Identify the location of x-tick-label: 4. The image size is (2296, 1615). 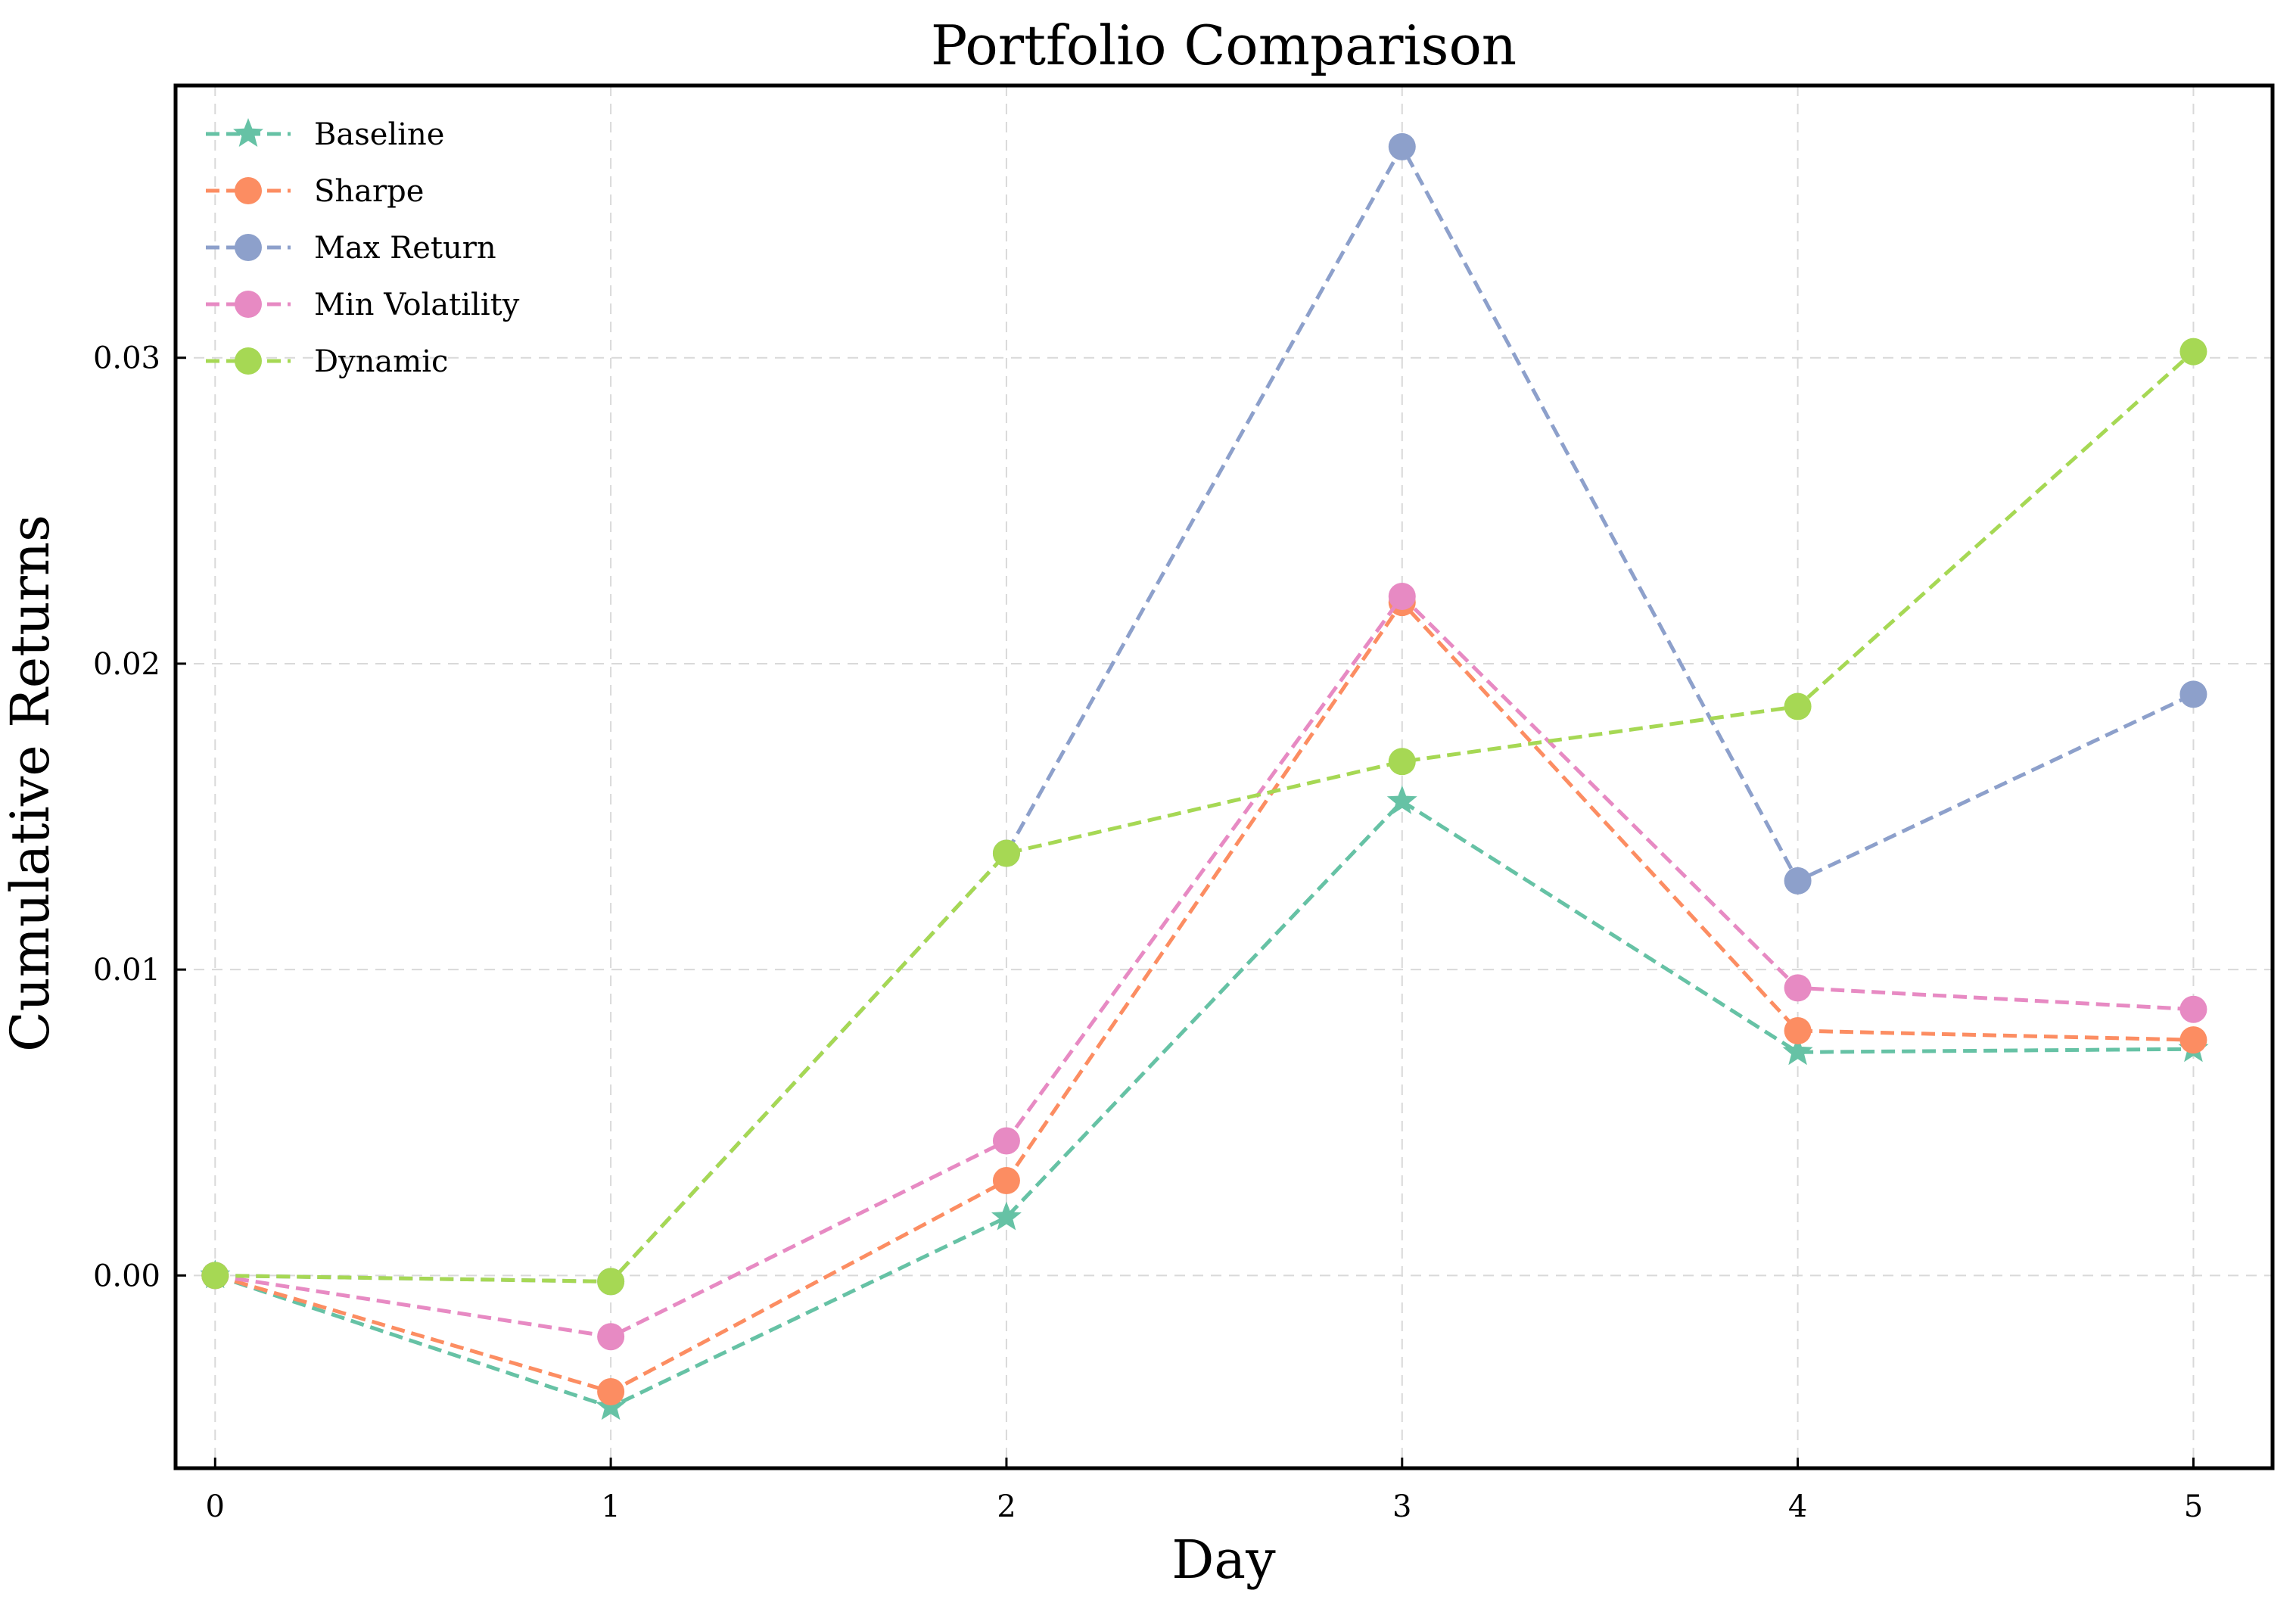
(1797, 1506).